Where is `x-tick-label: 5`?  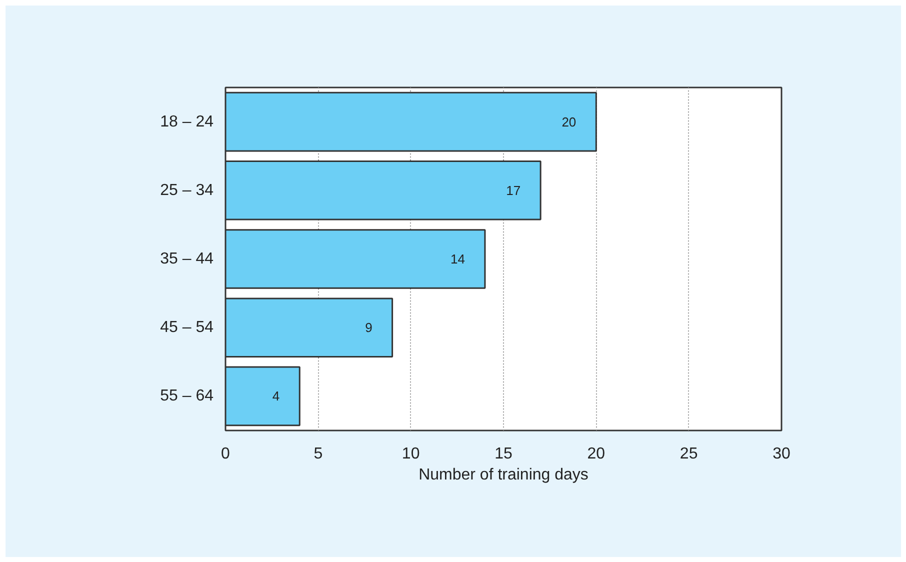 x-tick-label: 5 is located at coordinates (318, 454).